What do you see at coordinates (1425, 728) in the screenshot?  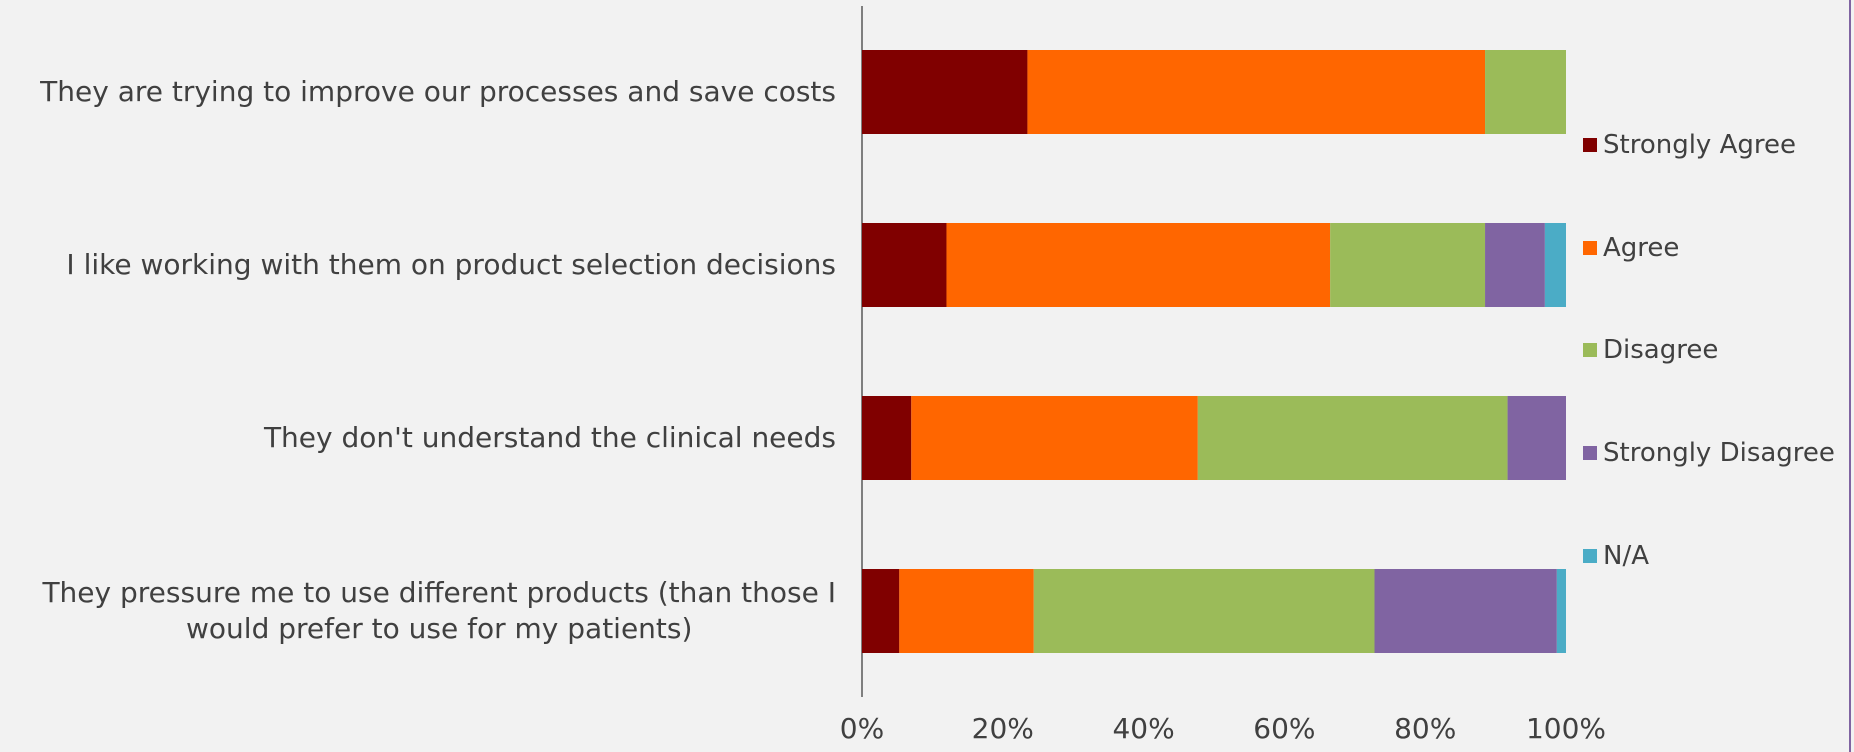 I see `x-tick-label-80: 80%` at bounding box center [1425, 728].